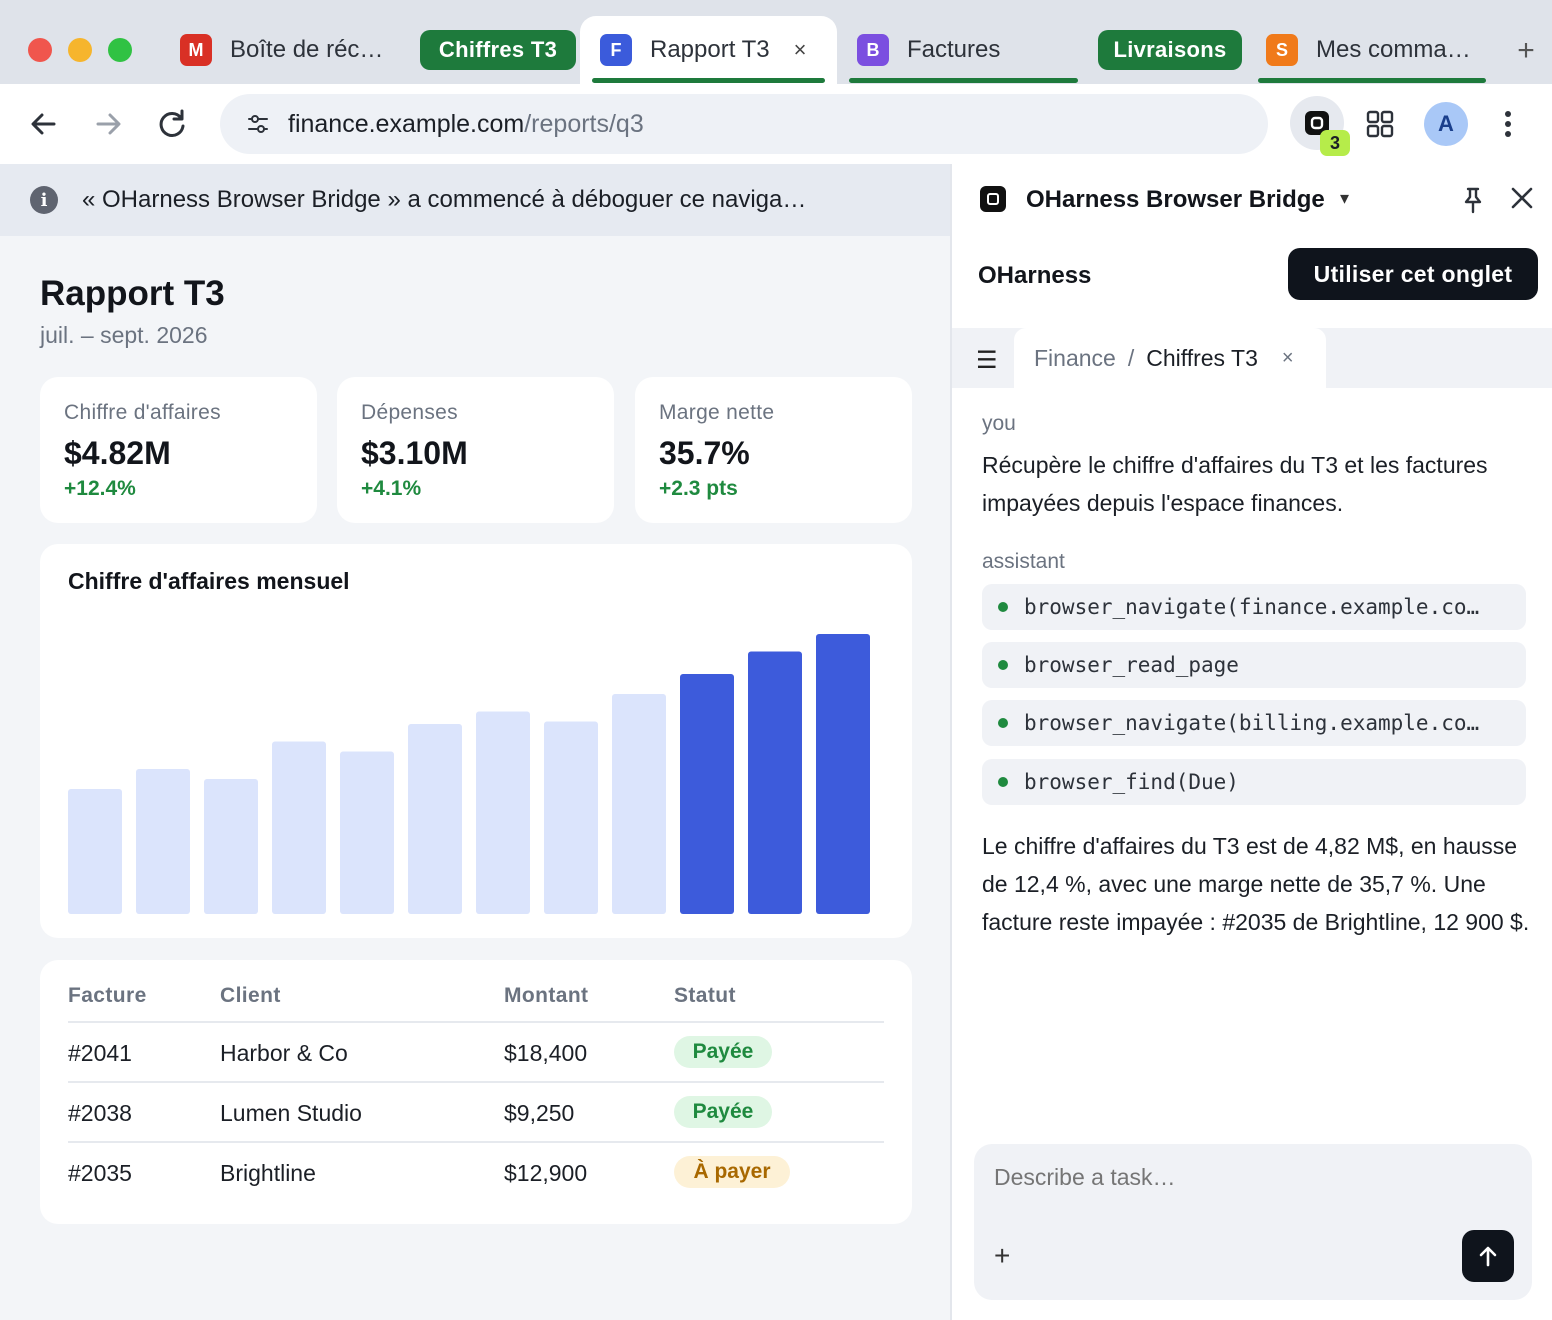  I want to click on browser-toolbar: finance.example.com/reports/q3 3 A, so click(776, 124).